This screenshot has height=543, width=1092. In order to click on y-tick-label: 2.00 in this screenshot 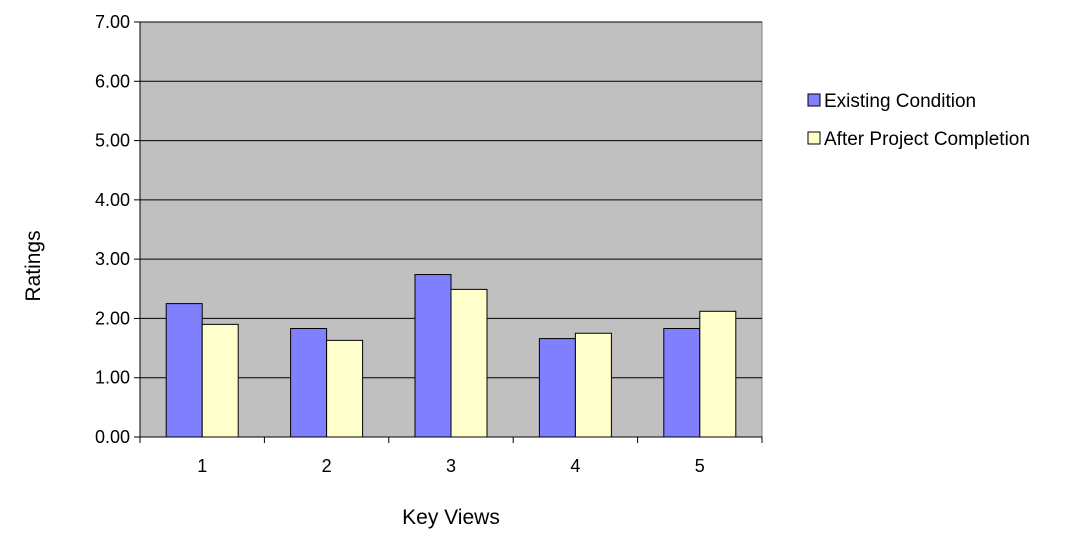, I will do `click(112, 318)`.